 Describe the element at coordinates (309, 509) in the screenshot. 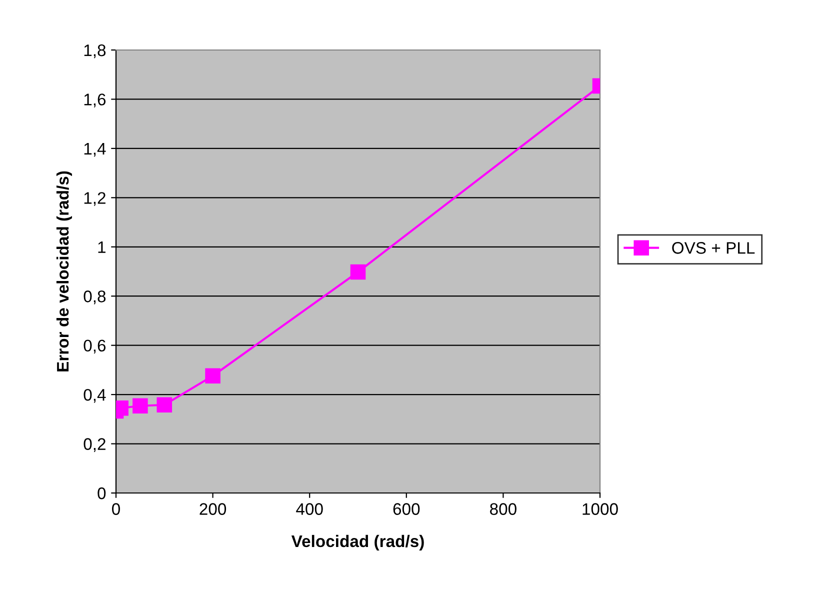

I see `x-tick-label: 400` at that location.